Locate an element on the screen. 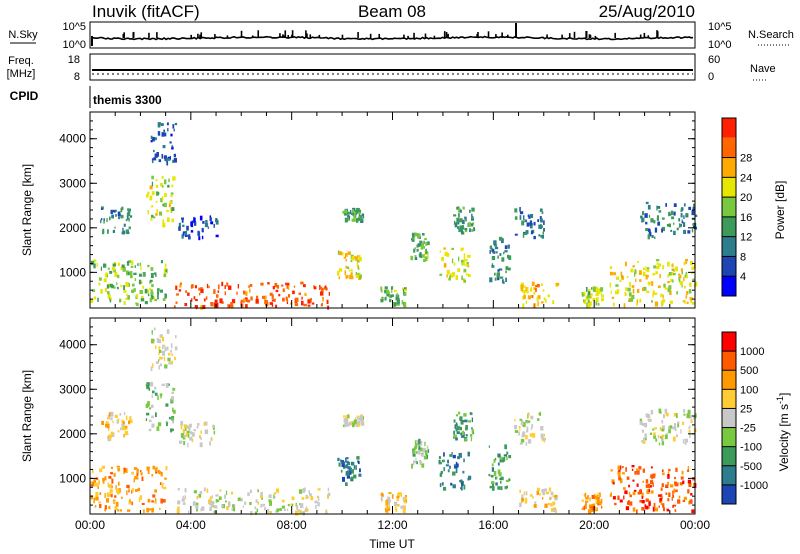 This screenshot has height=554, width=800. colorbar-tick-label: 100 is located at coordinates (749, 390).